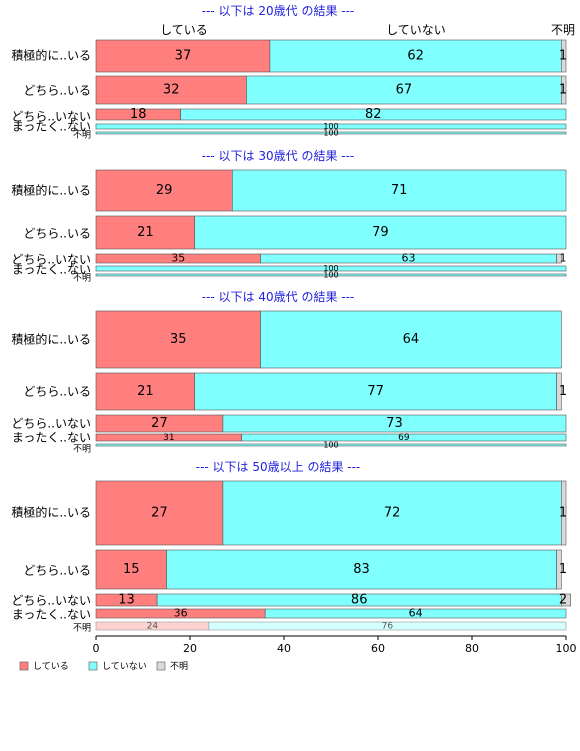  What do you see at coordinates (359, 600) in the screenshot?
I see `data-label: 86` at bounding box center [359, 600].